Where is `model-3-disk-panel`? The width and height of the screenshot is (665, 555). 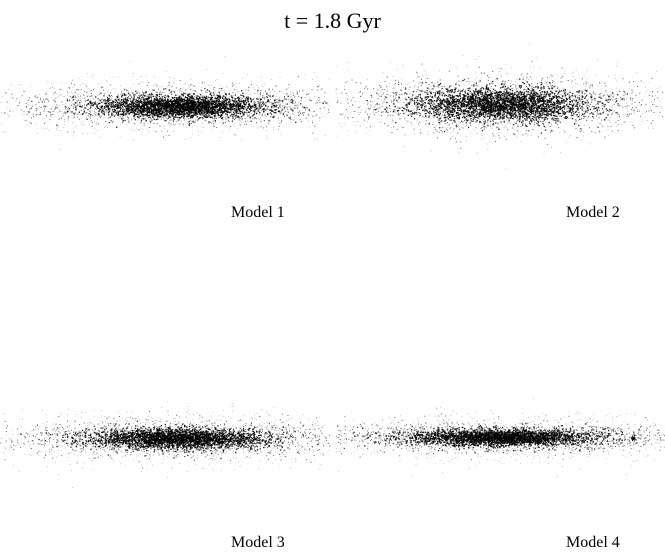
model-3-disk-panel is located at coordinates (165, 435).